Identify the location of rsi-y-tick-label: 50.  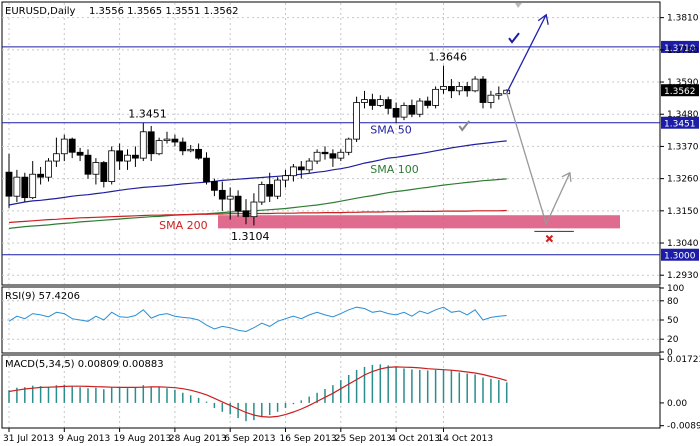
(673, 321).